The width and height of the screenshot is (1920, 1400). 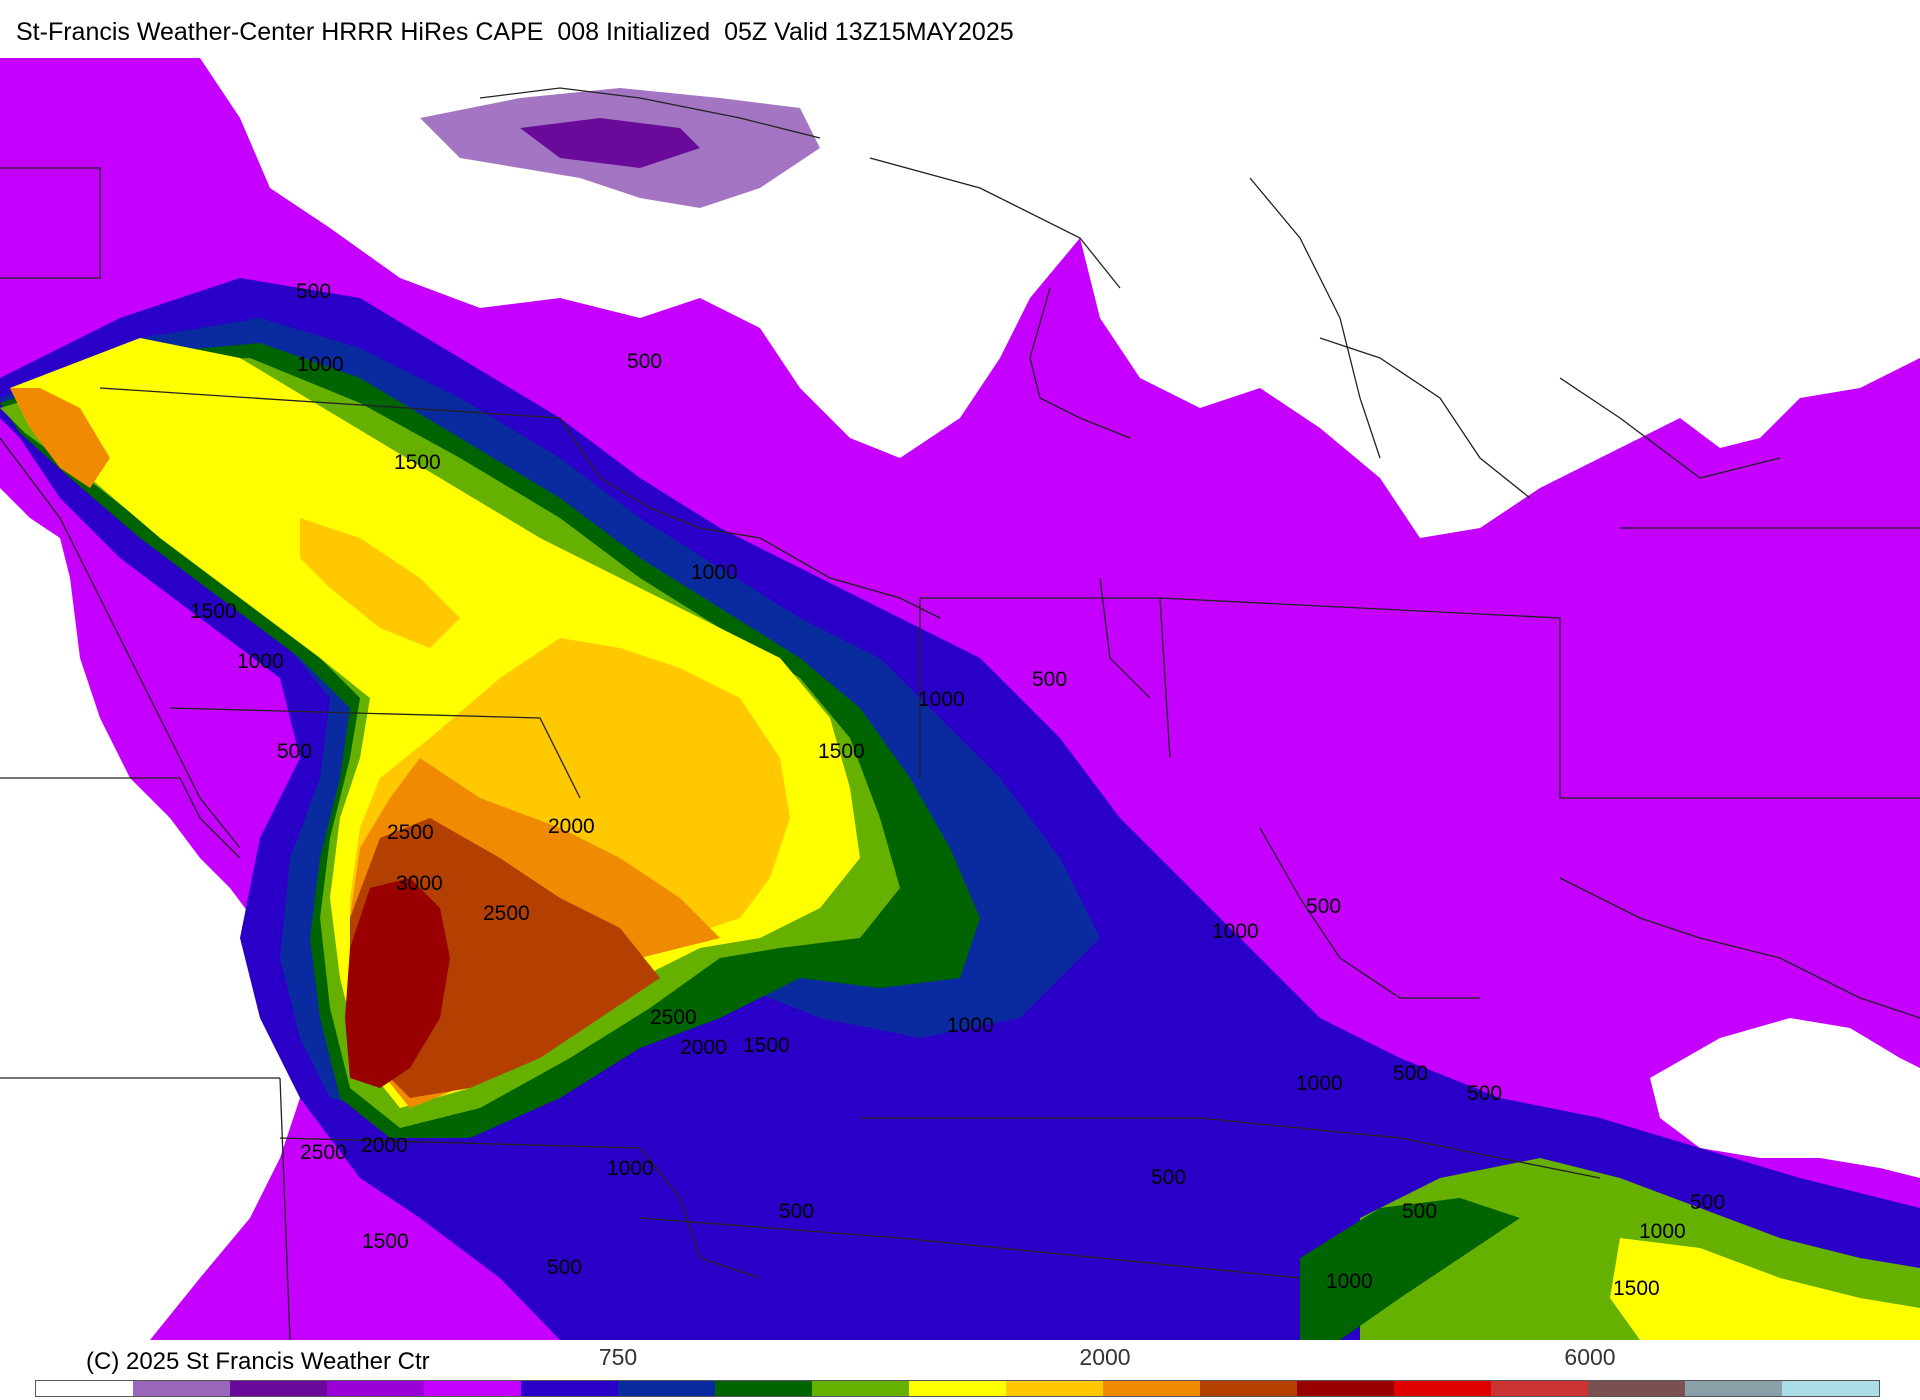 I want to click on colorbar, so click(x=957, y=1388).